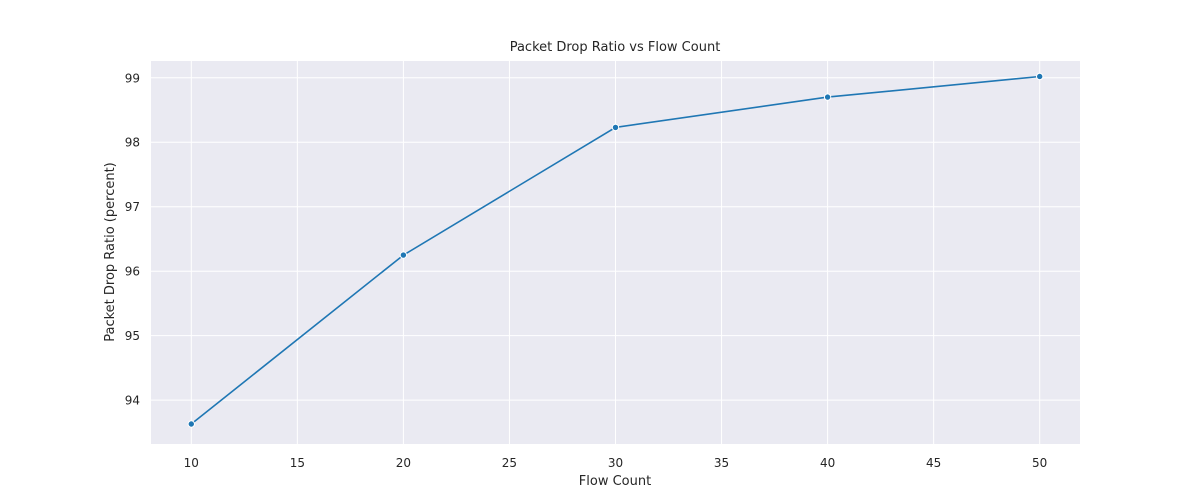 The height and width of the screenshot is (500, 1200). Describe the element at coordinates (1039, 463) in the screenshot. I see `x-tick-label: 50` at that location.